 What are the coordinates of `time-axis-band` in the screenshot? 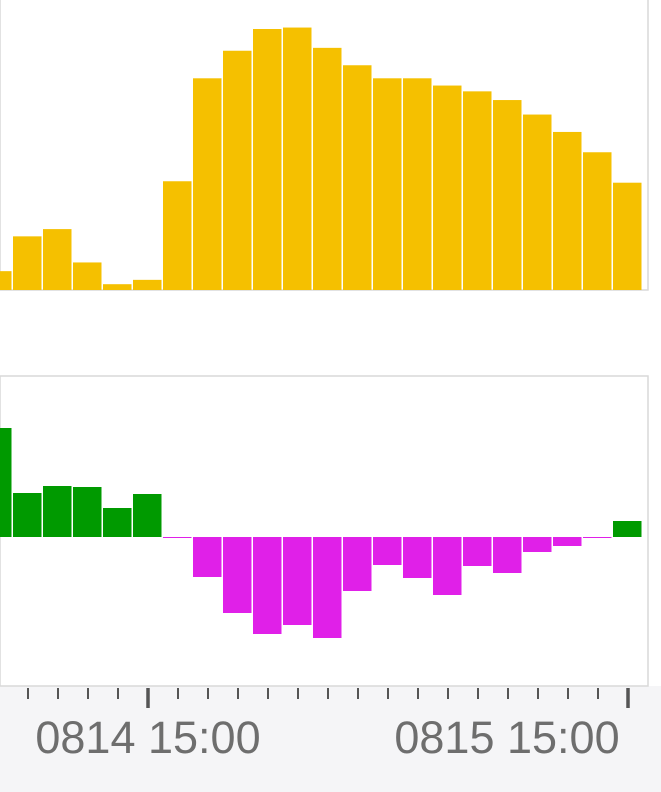 It's located at (330, 739).